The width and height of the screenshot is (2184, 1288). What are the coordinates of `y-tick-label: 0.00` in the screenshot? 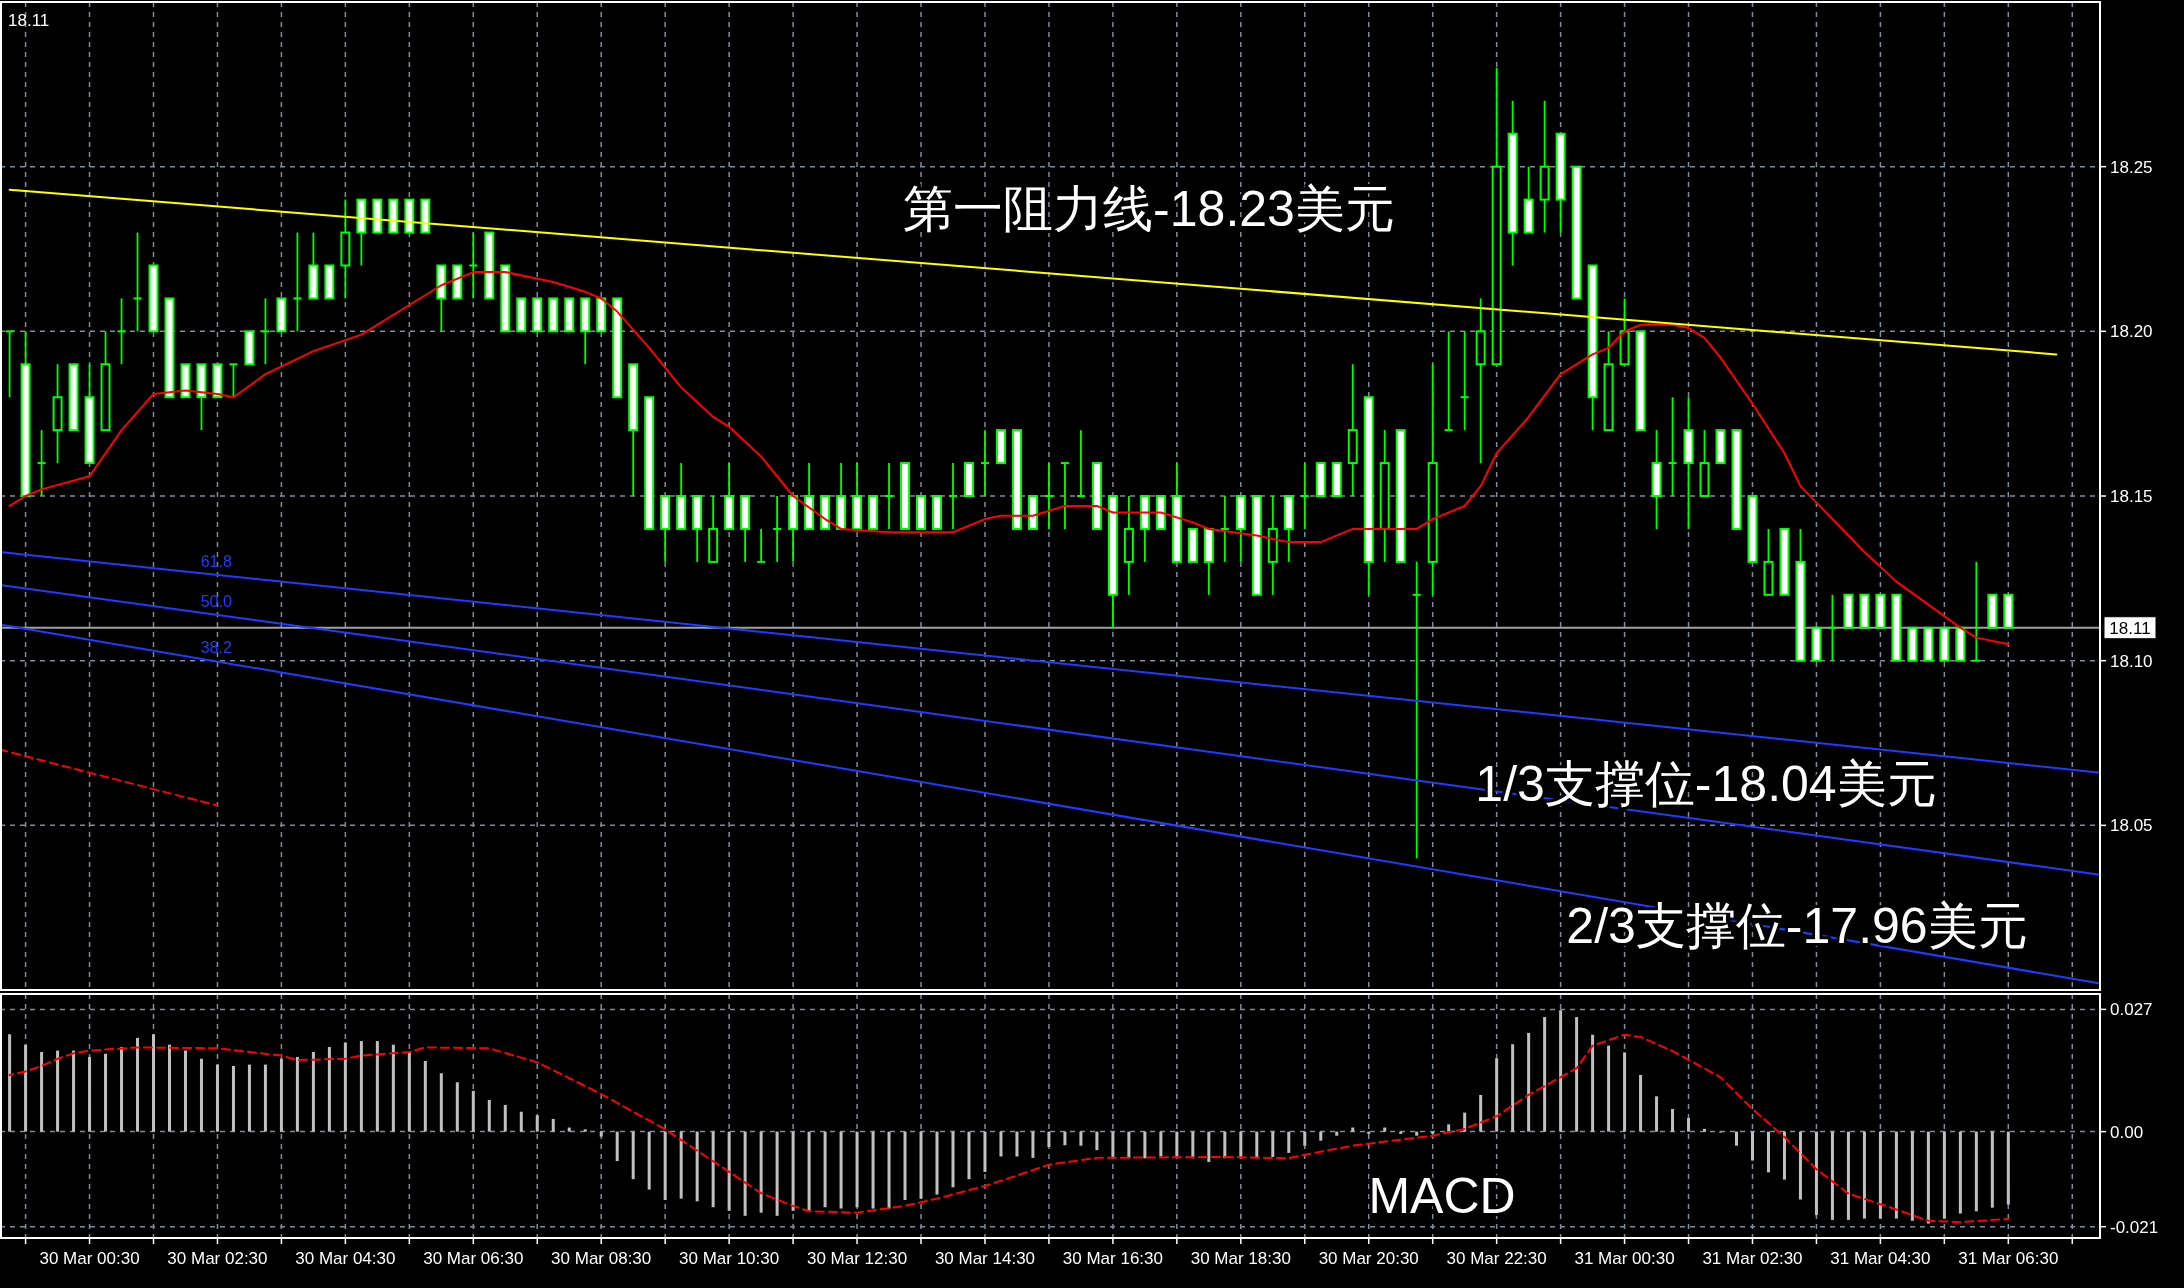 It's located at (2127, 1132).